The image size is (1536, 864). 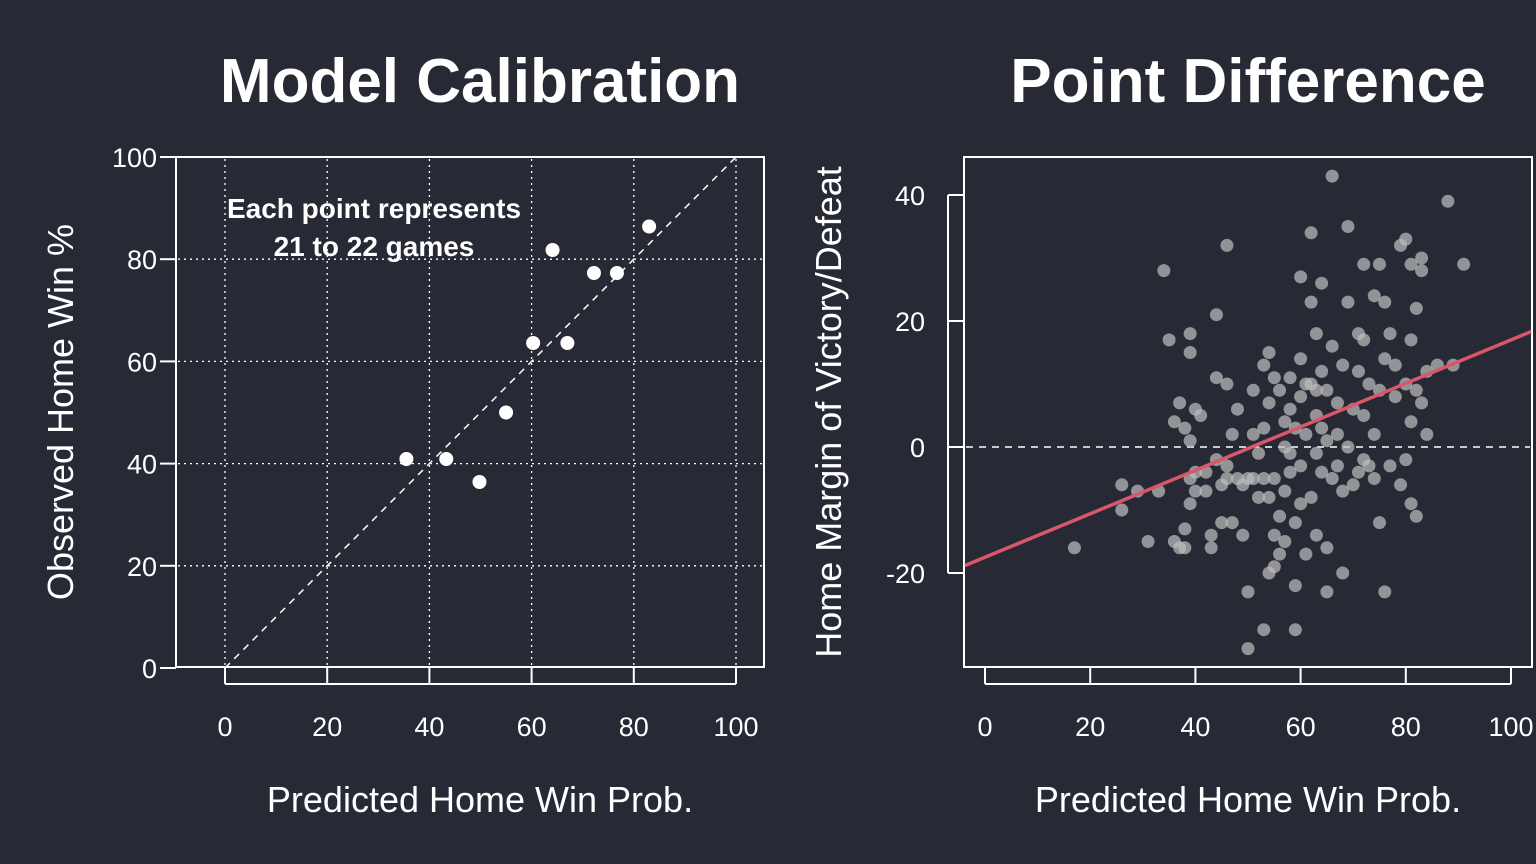 What do you see at coordinates (1248, 449) in the screenshot?
I see `regression-line` at bounding box center [1248, 449].